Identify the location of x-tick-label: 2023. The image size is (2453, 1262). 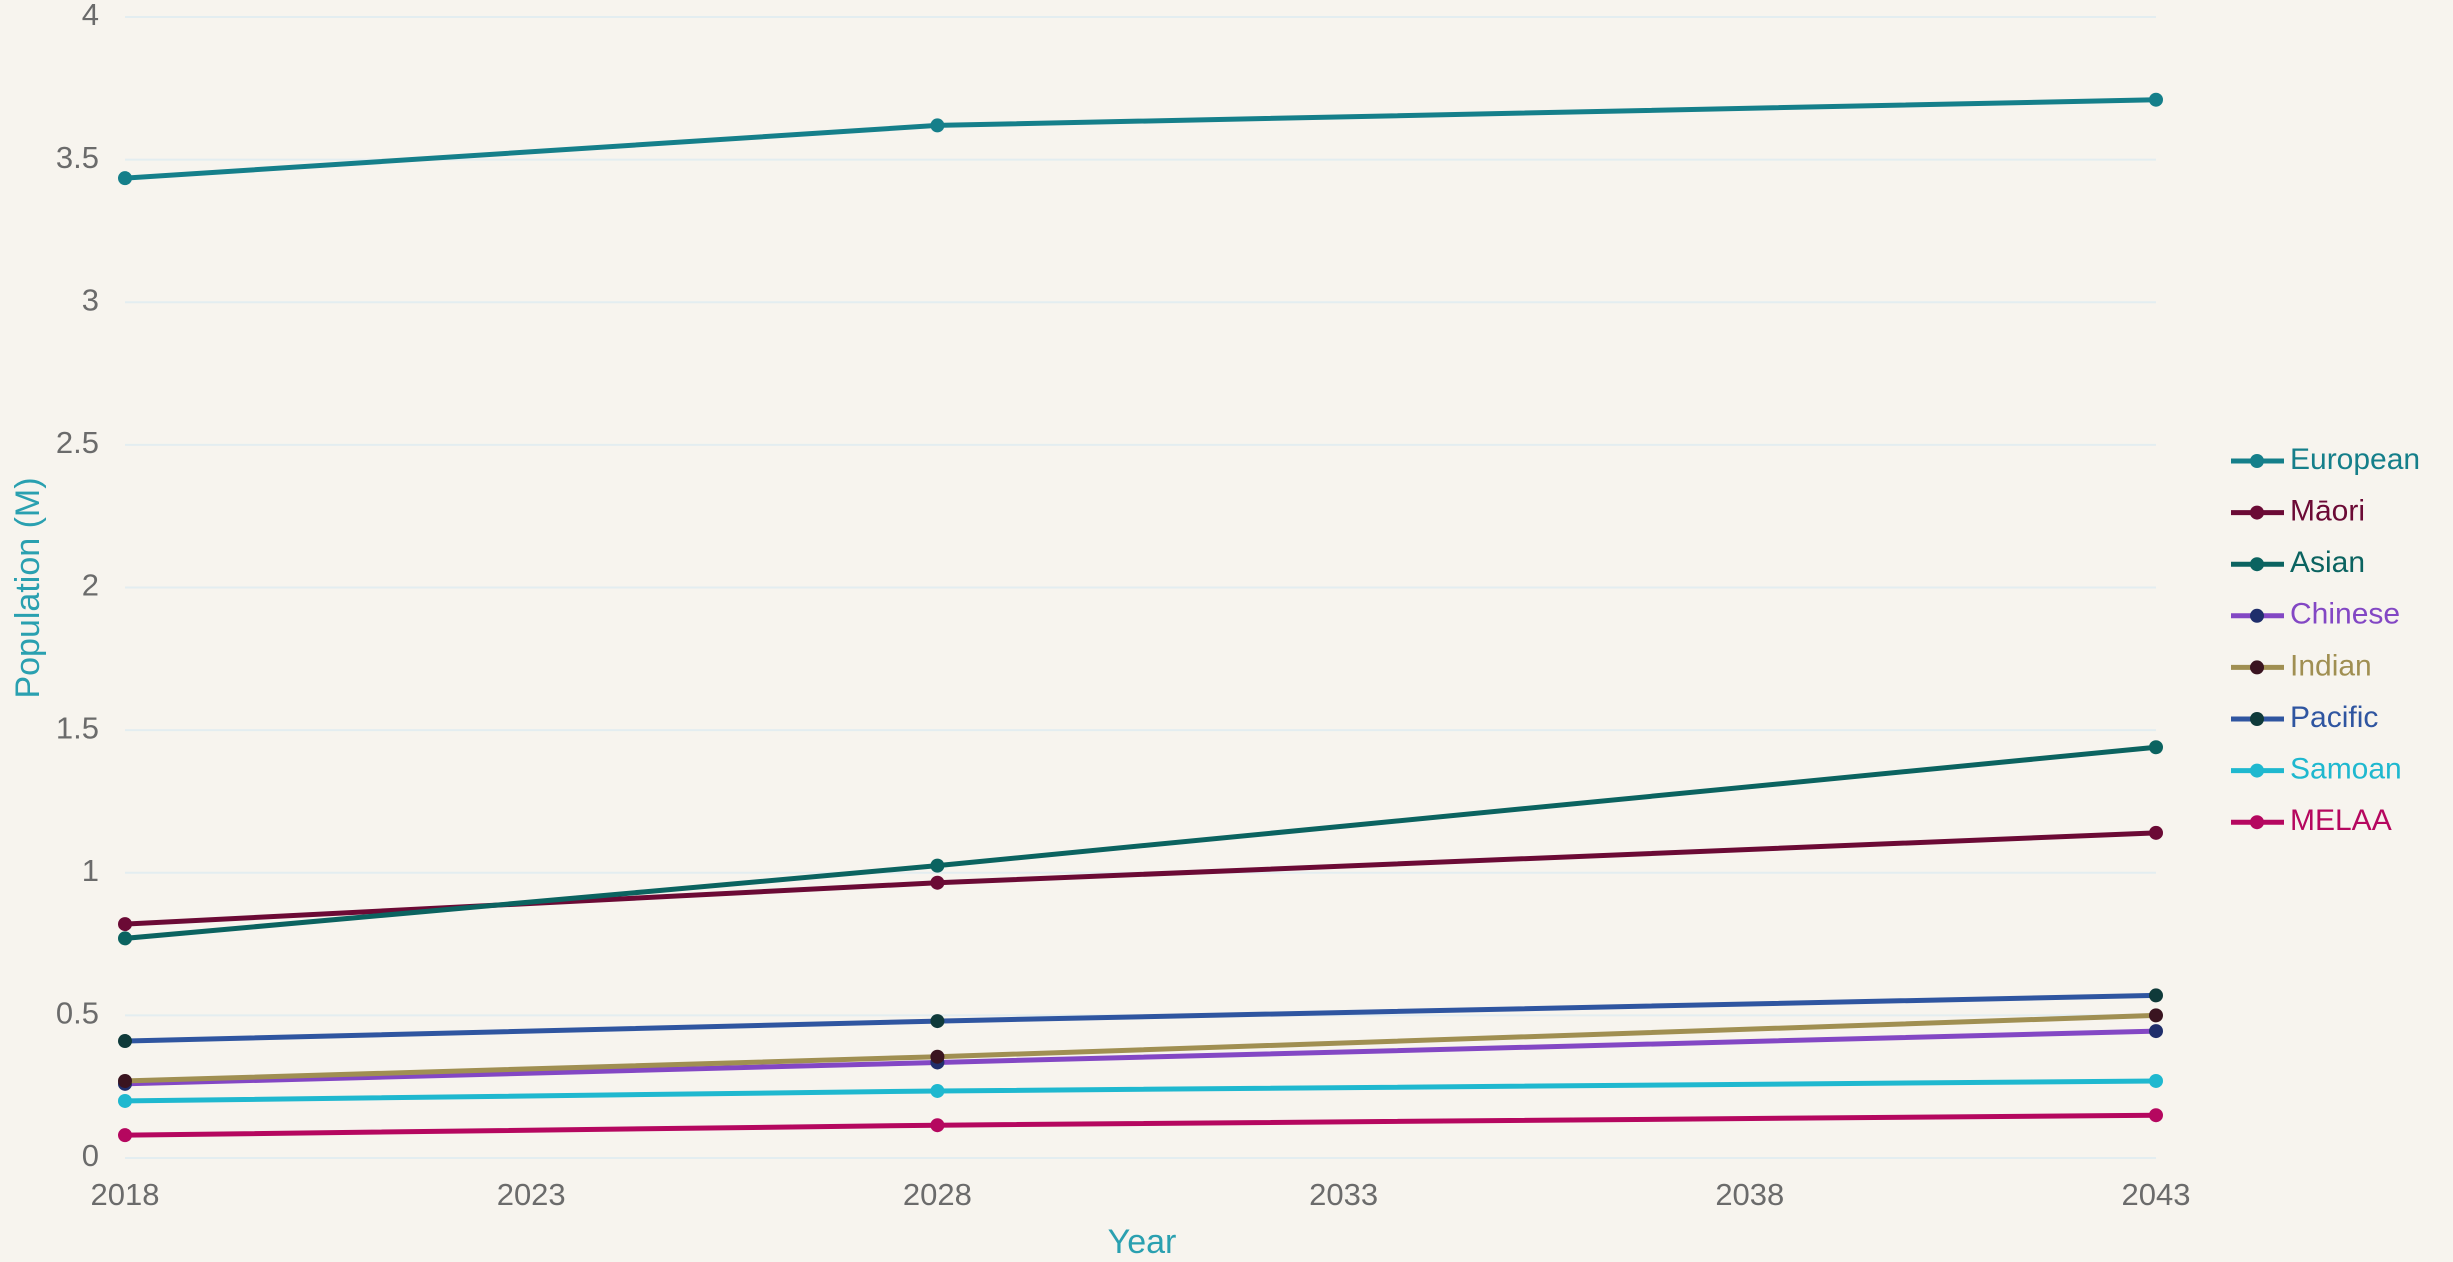
(531, 1194).